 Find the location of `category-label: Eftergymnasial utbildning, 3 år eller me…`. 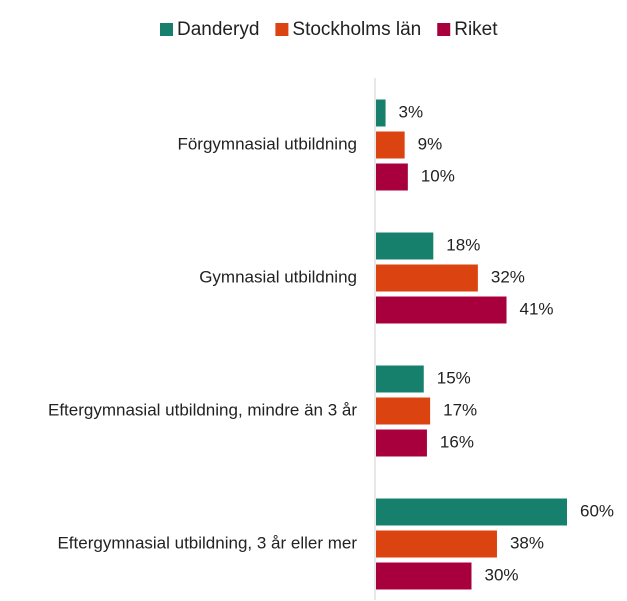

category-label: Eftergymnasial utbildning, 3 år eller me… is located at coordinates (207, 542).